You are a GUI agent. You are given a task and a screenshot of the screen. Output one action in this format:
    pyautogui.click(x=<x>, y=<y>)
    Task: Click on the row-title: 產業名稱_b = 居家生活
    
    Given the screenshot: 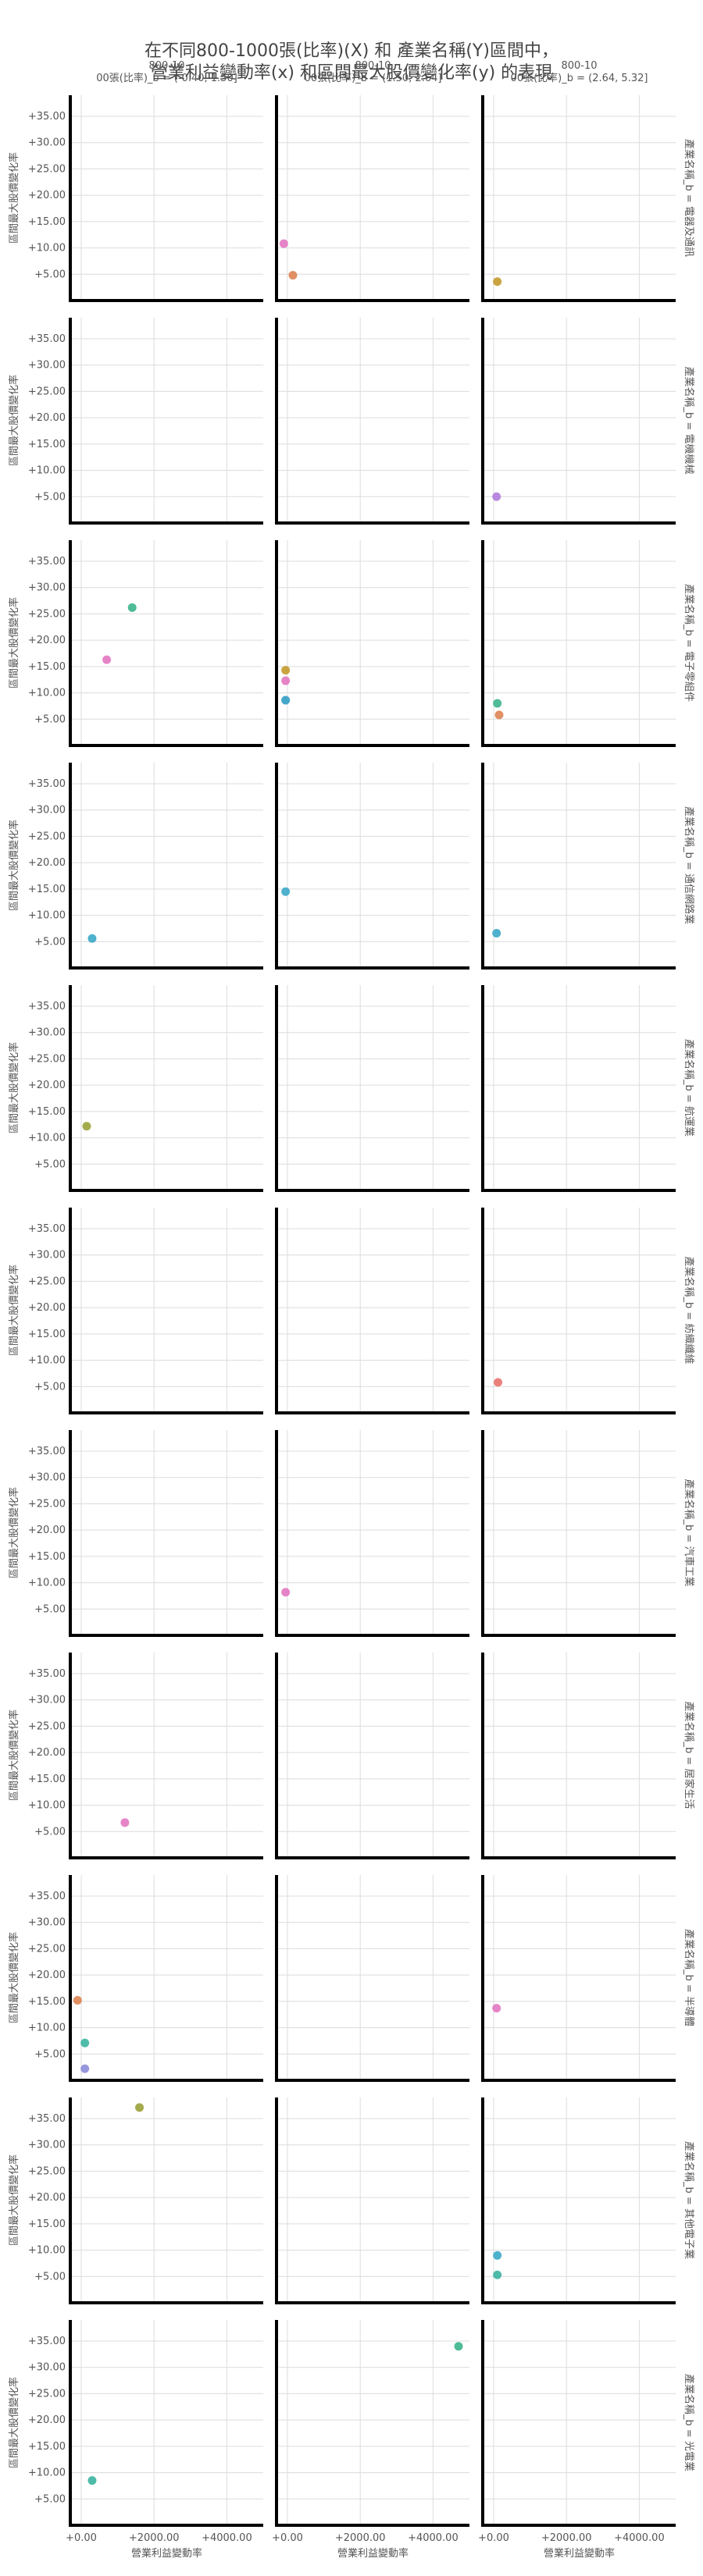 What is the action you would take?
    pyautogui.click(x=689, y=1756)
    